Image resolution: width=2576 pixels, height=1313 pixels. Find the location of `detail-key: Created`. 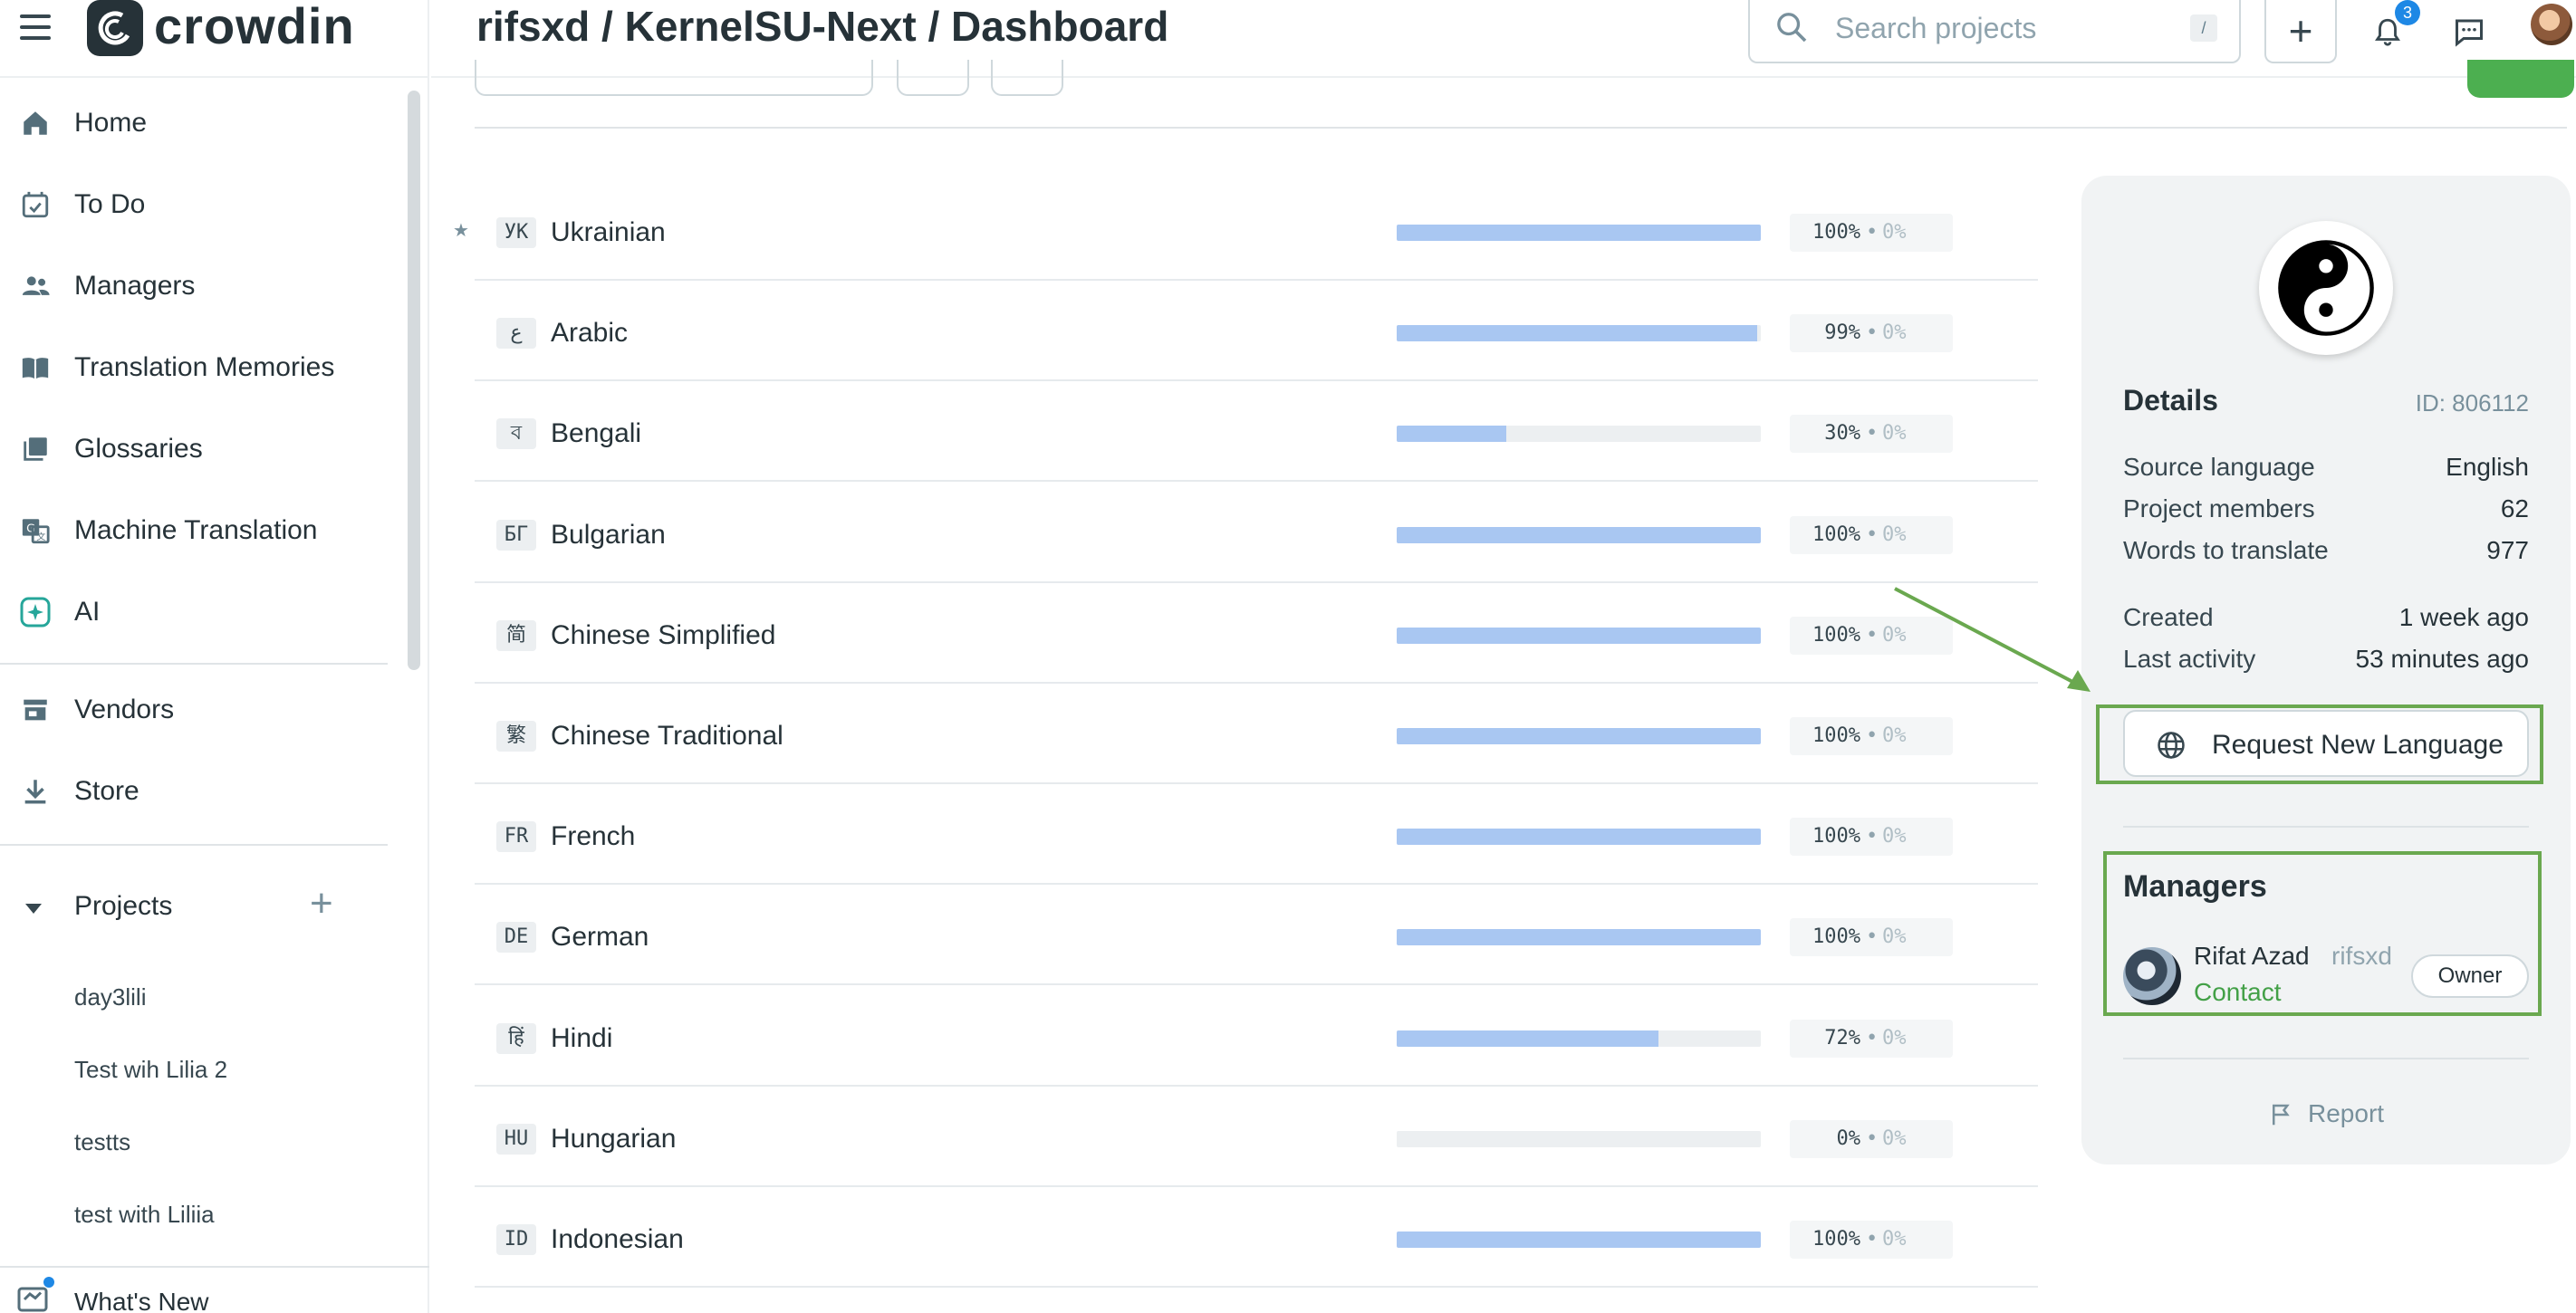

detail-key: Created is located at coordinates (2168, 617).